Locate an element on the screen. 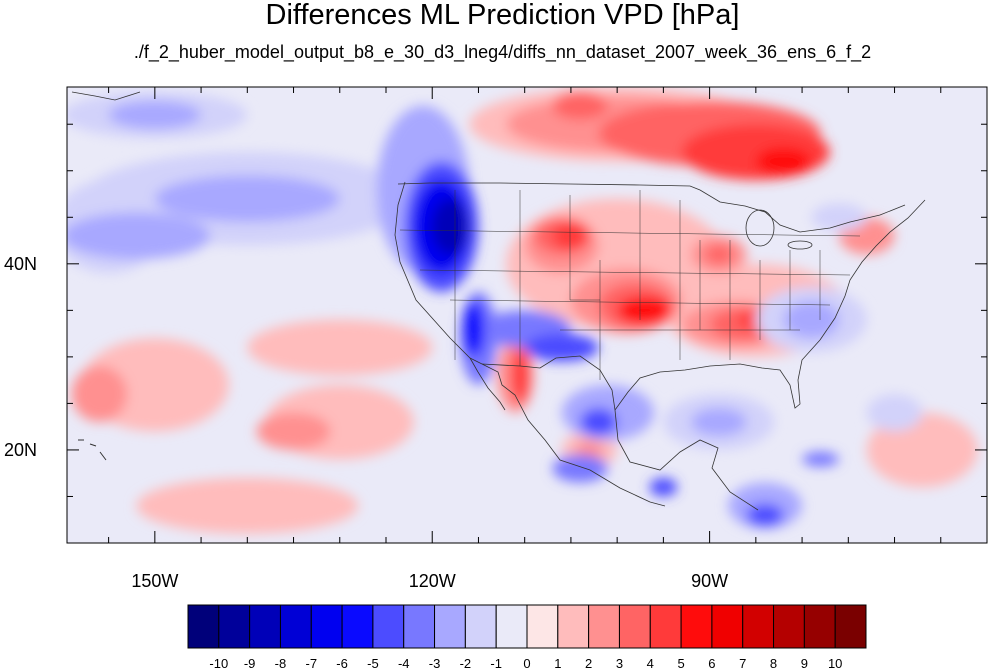 The width and height of the screenshot is (1005, 672). colorbar-label: -1 is located at coordinates (496, 663).